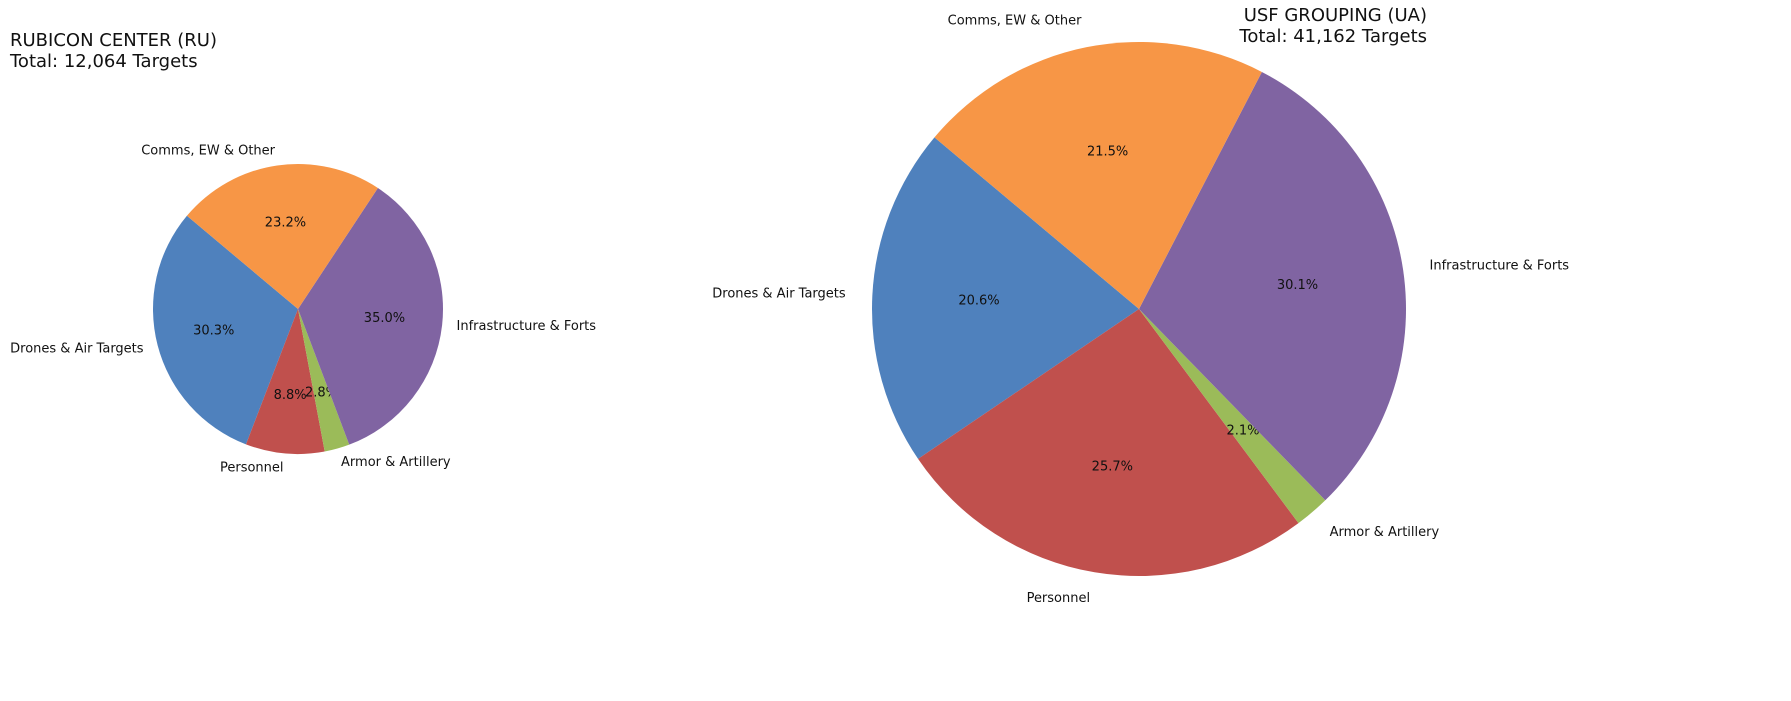 This screenshot has height=701, width=1791. Describe the element at coordinates (285, 222) in the screenshot. I see `value-label: 23.2%` at that location.